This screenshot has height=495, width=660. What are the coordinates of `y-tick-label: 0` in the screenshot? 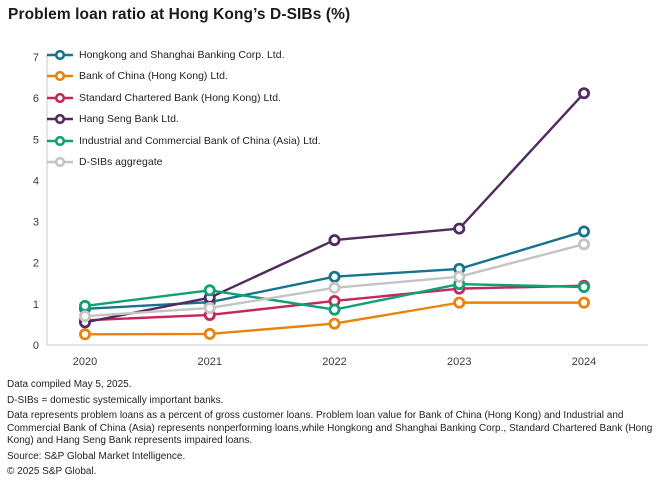 It's located at (36, 346).